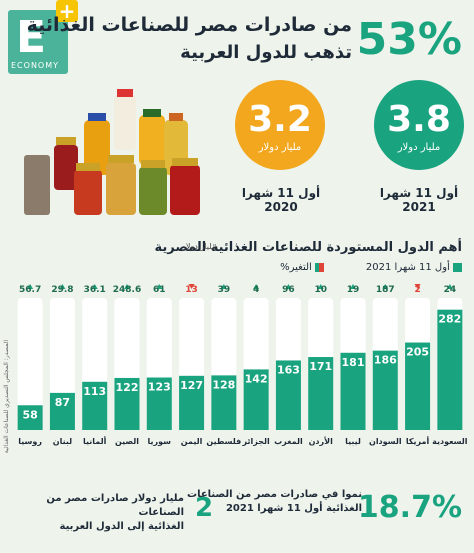  Describe the element at coordinates (418, 441) in the screenshot. I see `category-label: أمريكا` at that location.